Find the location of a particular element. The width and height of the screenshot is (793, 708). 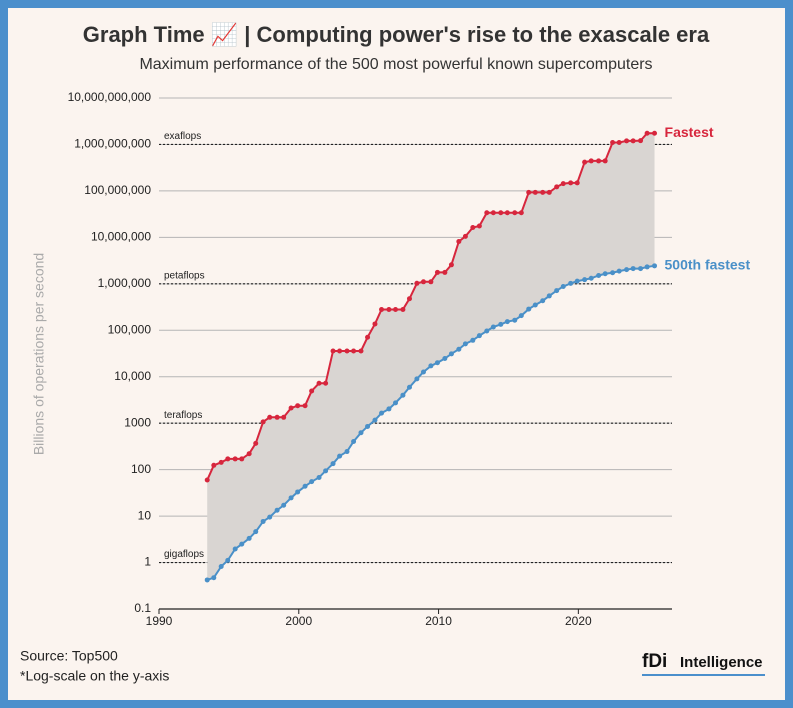

reference-label: teraflops is located at coordinates (183, 415).